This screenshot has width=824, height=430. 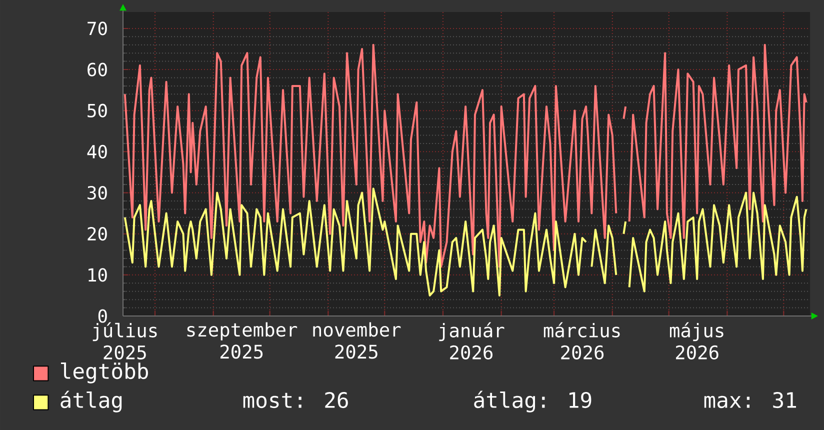 I want to click on x-tick-label: július 2025, so click(x=124, y=341).